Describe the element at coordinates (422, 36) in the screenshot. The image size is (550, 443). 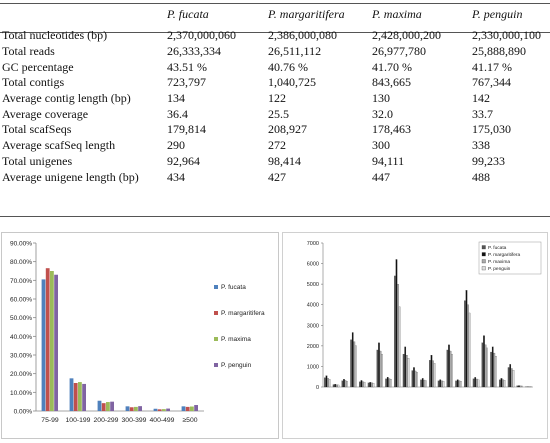
I see `table-cell: 2,428,000,200` at that location.